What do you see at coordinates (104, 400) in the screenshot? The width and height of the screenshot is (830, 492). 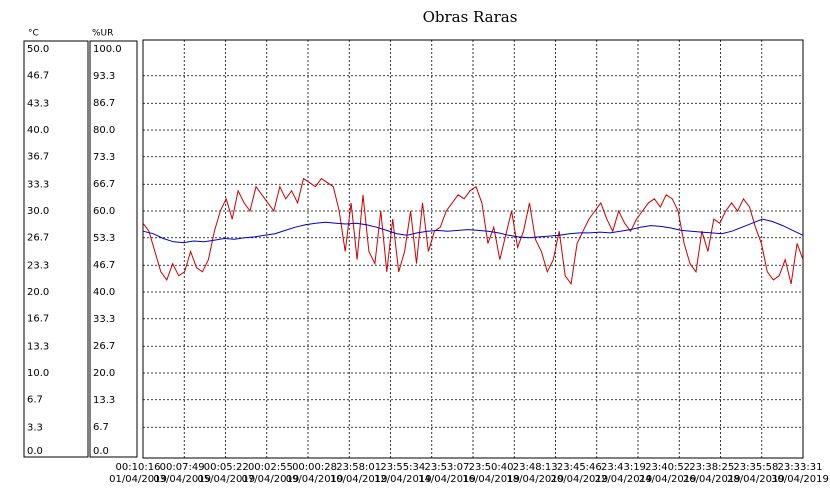 I see `y2-tick-label: 13.3` at bounding box center [104, 400].